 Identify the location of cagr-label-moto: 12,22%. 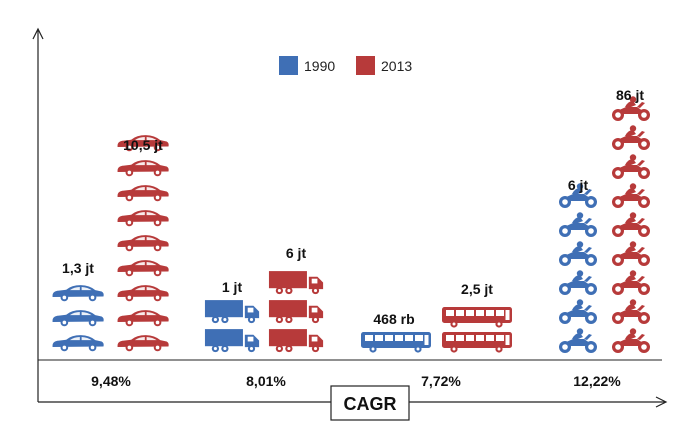
(597, 381).